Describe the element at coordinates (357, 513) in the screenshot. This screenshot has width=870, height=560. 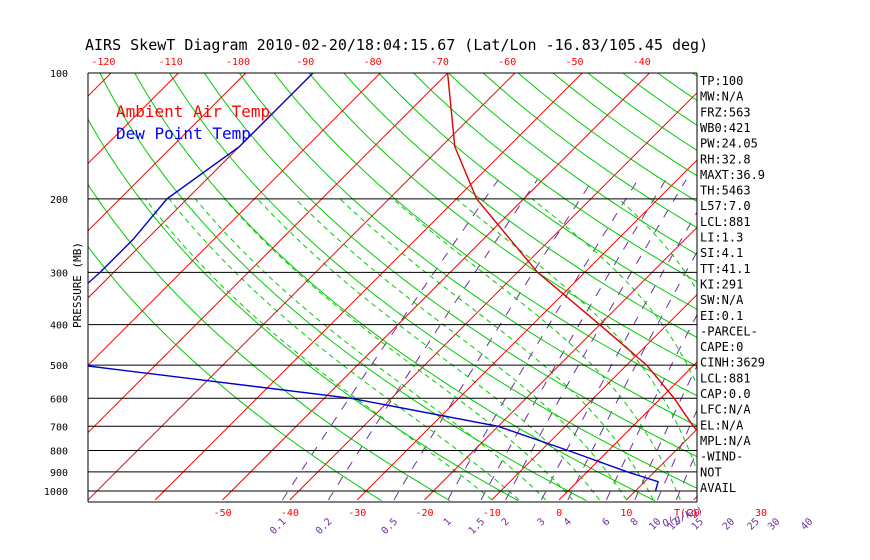
I see `bottom-temp-tick-label: -30` at that location.